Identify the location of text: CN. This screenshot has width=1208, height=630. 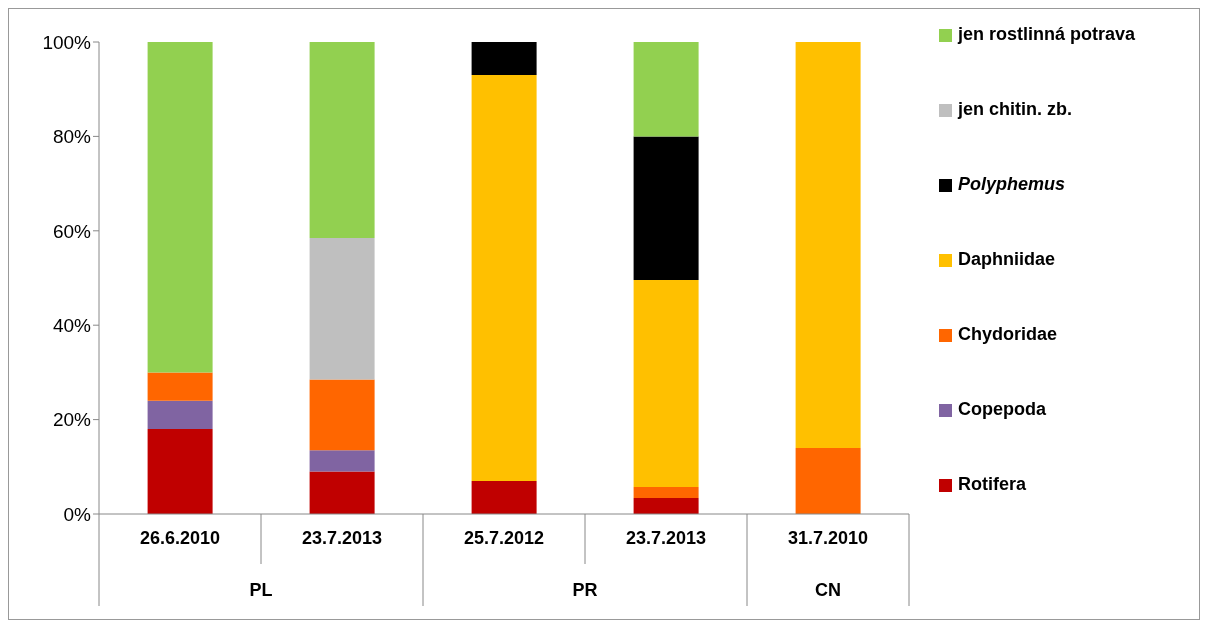
(828, 590).